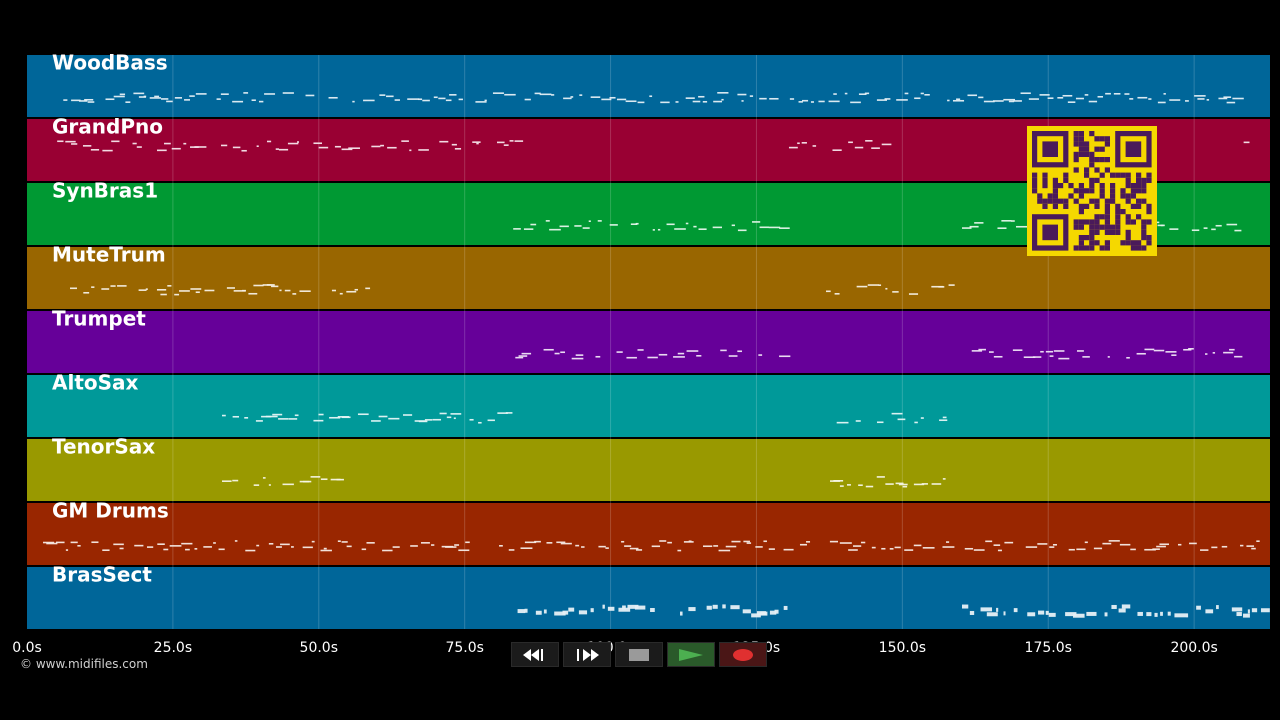 The image size is (1280, 720). Describe the element at coordinates (648, 278) in the screenshot. I see `track-lane-mutetrum` at that location.